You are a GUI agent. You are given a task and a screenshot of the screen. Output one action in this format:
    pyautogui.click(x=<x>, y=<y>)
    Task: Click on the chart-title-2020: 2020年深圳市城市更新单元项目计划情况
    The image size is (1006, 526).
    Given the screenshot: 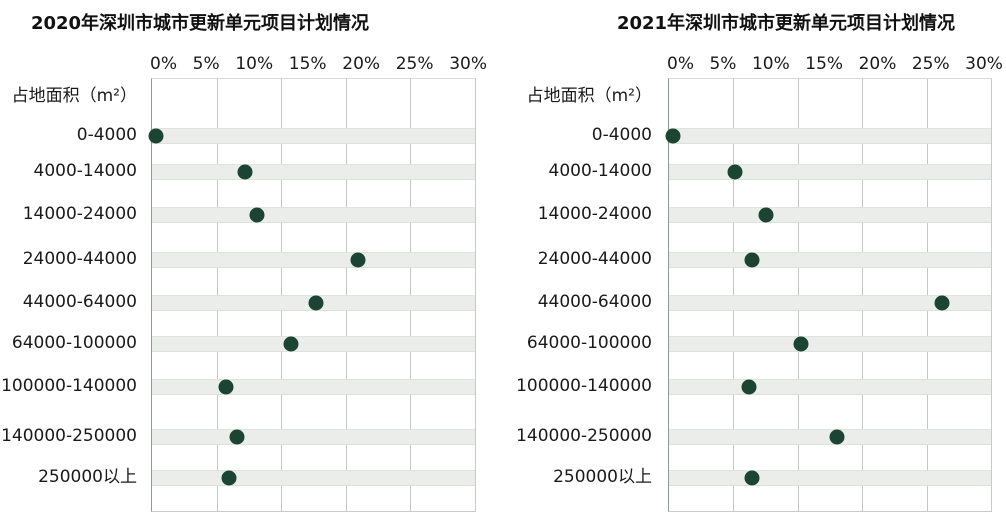 What is the action you would take?
    pyautogui.click(x=200, y=23)
    